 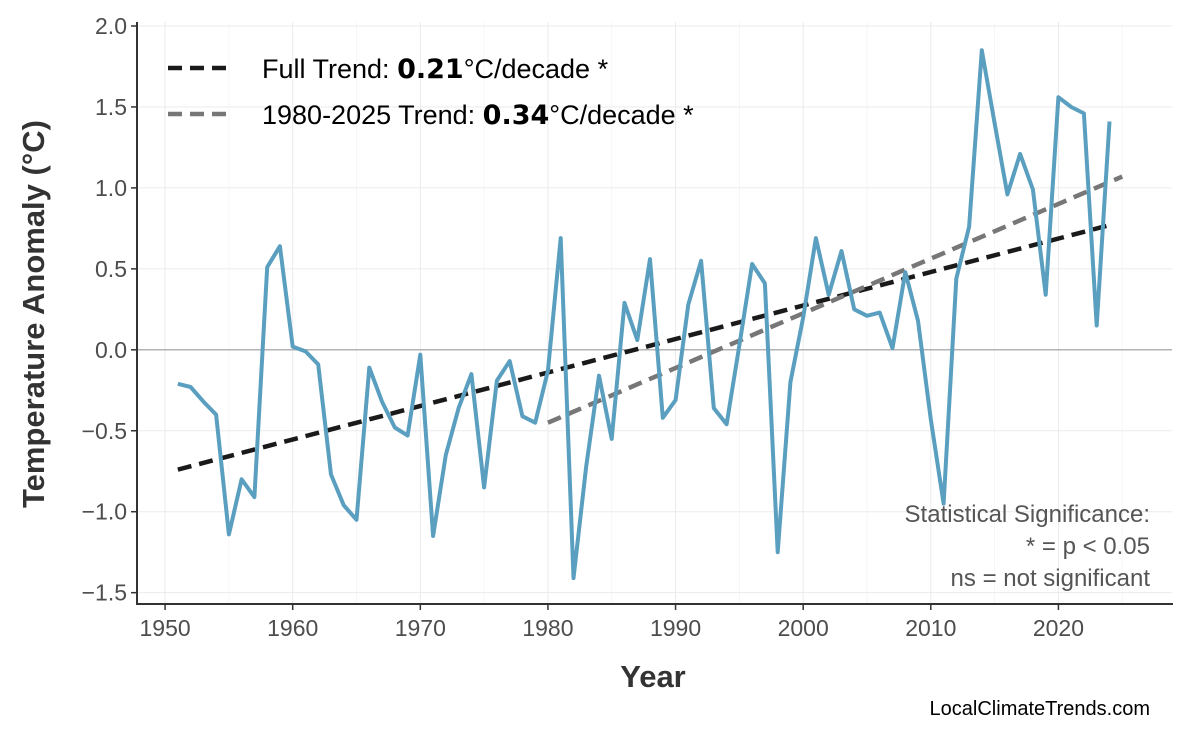 What do you see at coordinates (111, 26) in the screenshot?
I see `y-tick-label: 2.0` at bounding box center [111, 26].